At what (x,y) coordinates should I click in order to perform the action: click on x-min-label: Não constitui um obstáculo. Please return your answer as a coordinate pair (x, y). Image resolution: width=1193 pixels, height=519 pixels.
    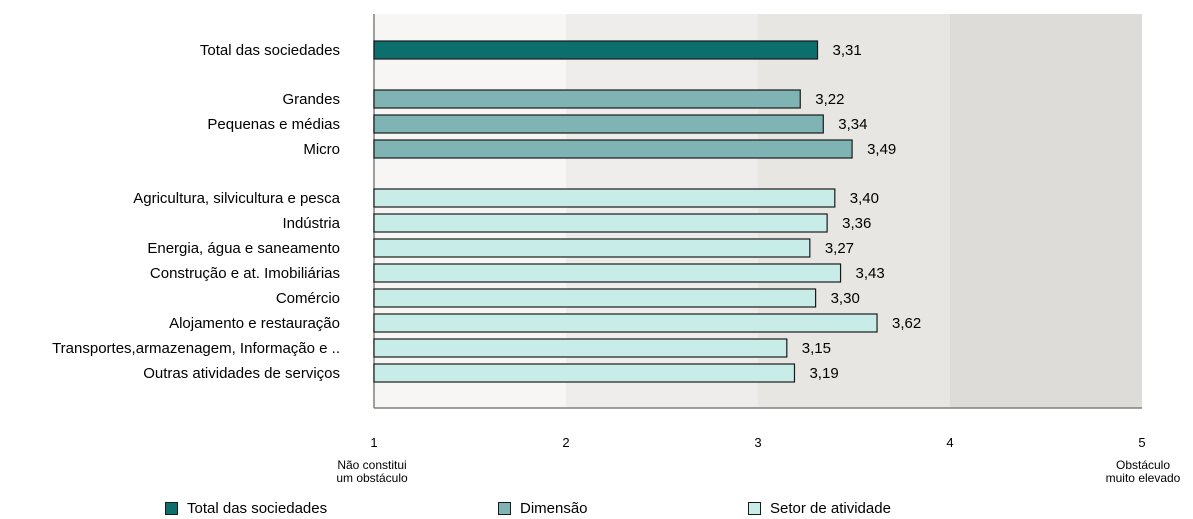
    Looking at the image, I should click on (372, 472).